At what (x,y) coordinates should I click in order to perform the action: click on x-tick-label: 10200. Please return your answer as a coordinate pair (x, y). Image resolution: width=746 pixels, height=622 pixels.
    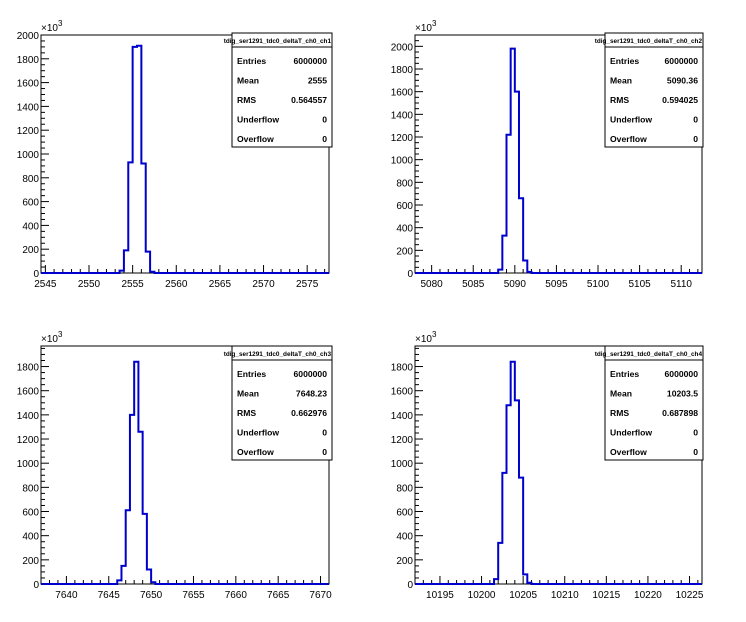
    Looking at the image, I should click on (482, 595).